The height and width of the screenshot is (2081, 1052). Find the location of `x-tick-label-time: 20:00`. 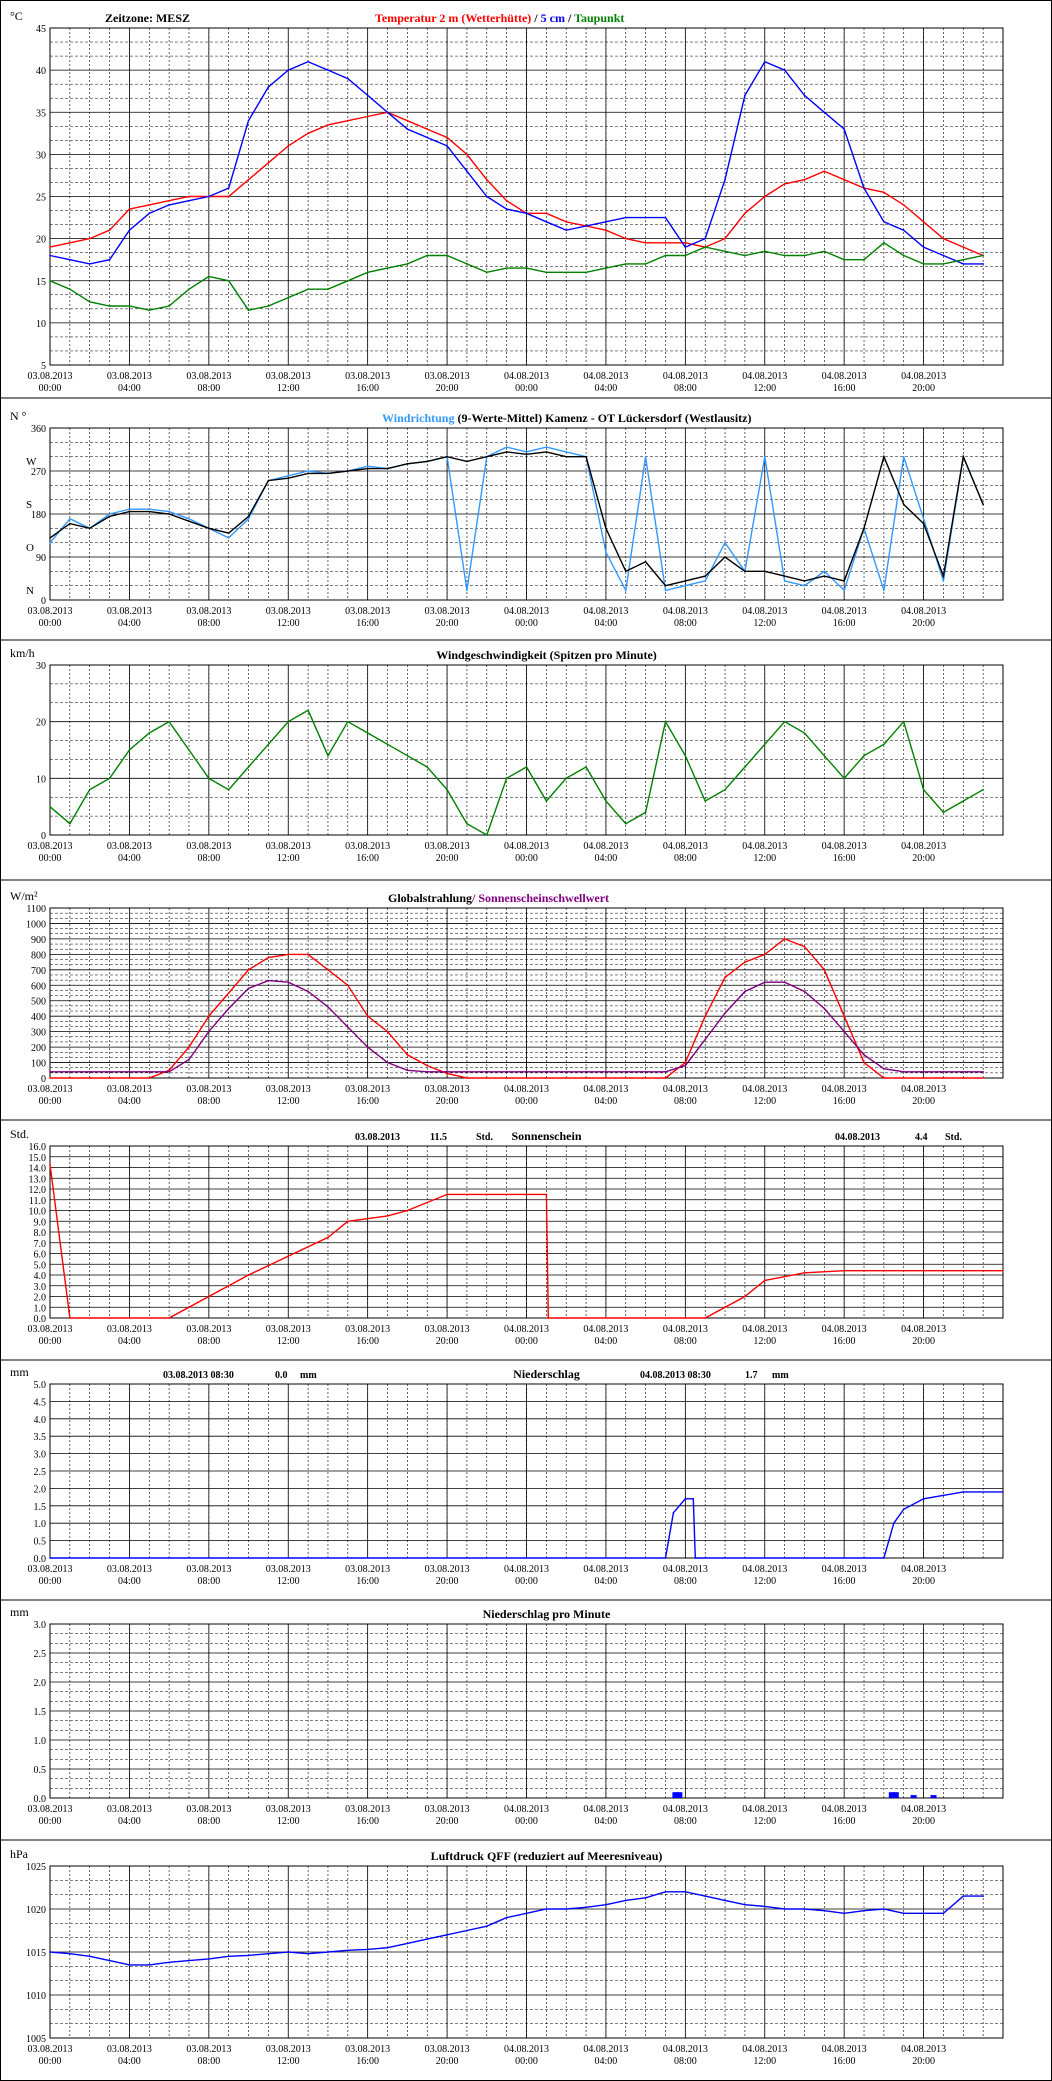

x-tick-label-time: 20:00 is located at coordinates (923, 2061).